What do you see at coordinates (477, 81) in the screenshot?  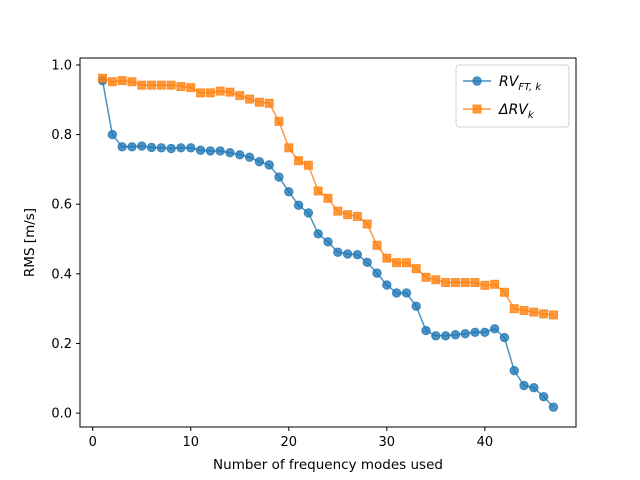 I see `legend-marker` at bounding box center [477, 81].